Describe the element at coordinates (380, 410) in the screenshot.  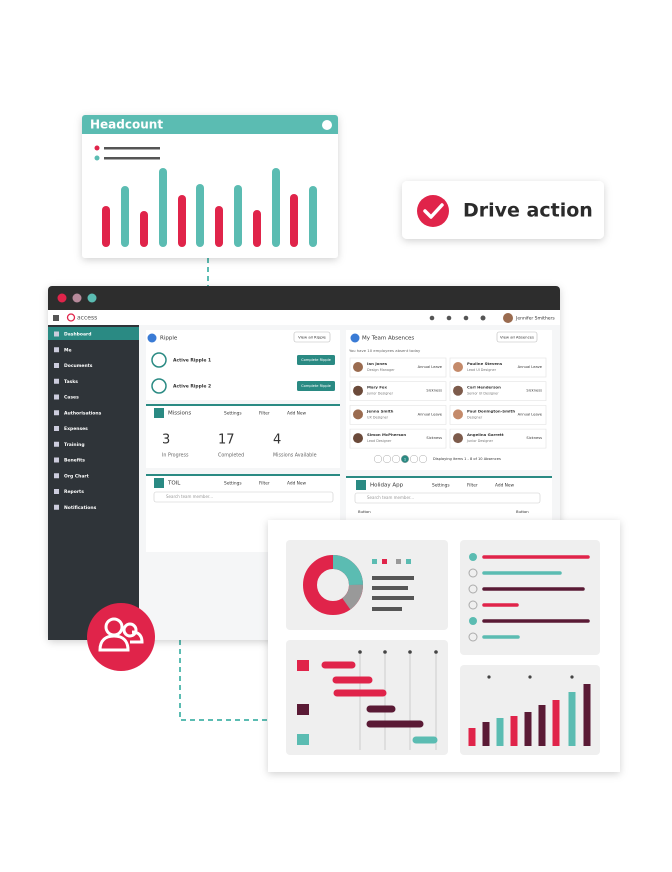
I see `person-name: Jenna Smith` at that location.